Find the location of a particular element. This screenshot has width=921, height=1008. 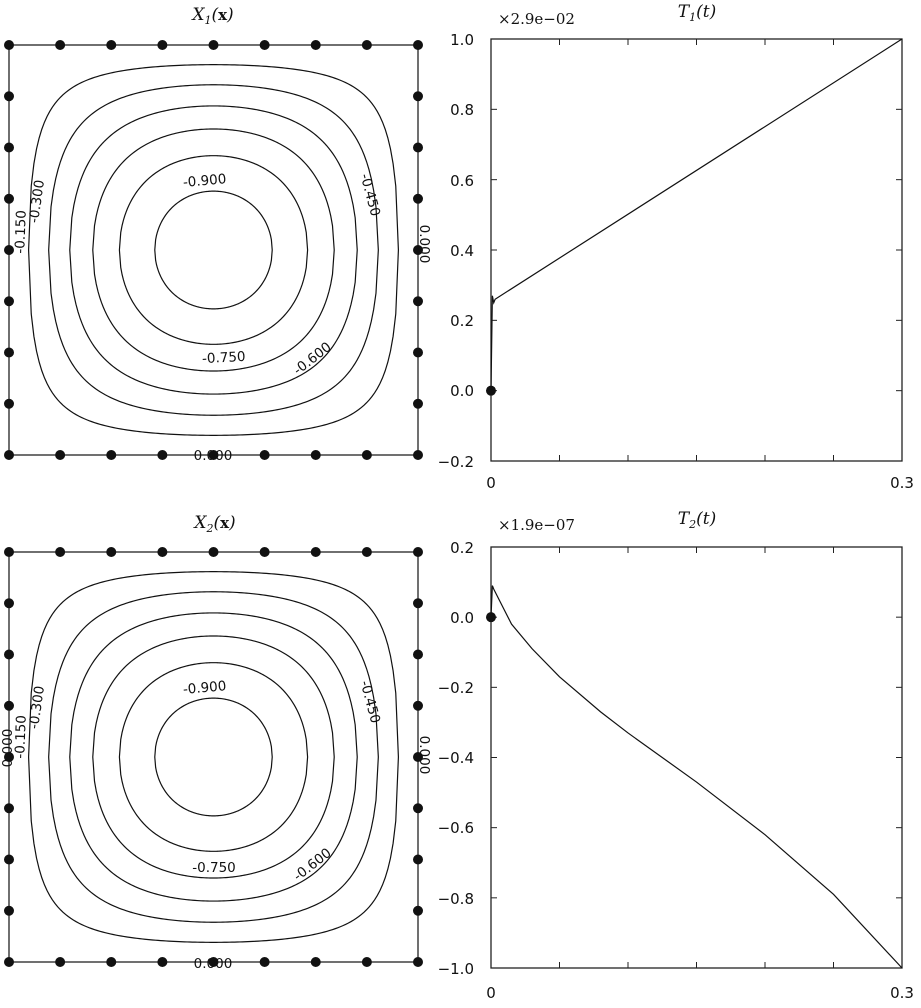

y-tick-label: −0.4 is located at coordinates (456, 758).